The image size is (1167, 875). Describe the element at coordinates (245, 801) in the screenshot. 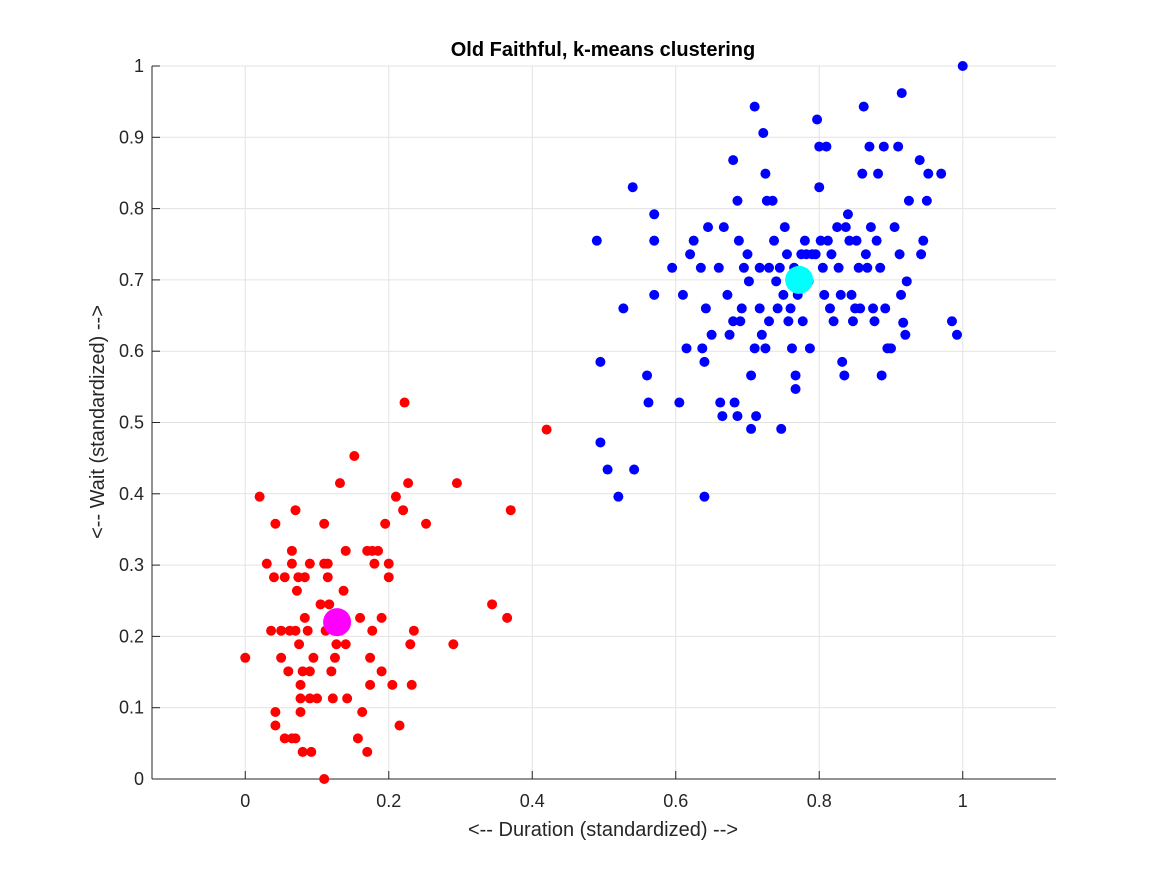

I see `x-tick-label: 0` at that location.